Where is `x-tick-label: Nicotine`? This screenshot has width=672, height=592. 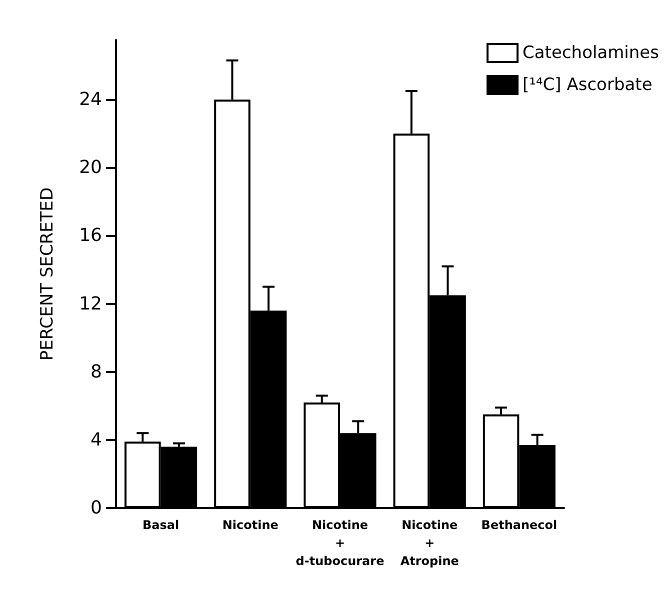 x-tick-label: Nicotine is located at coordinates (250, 525).